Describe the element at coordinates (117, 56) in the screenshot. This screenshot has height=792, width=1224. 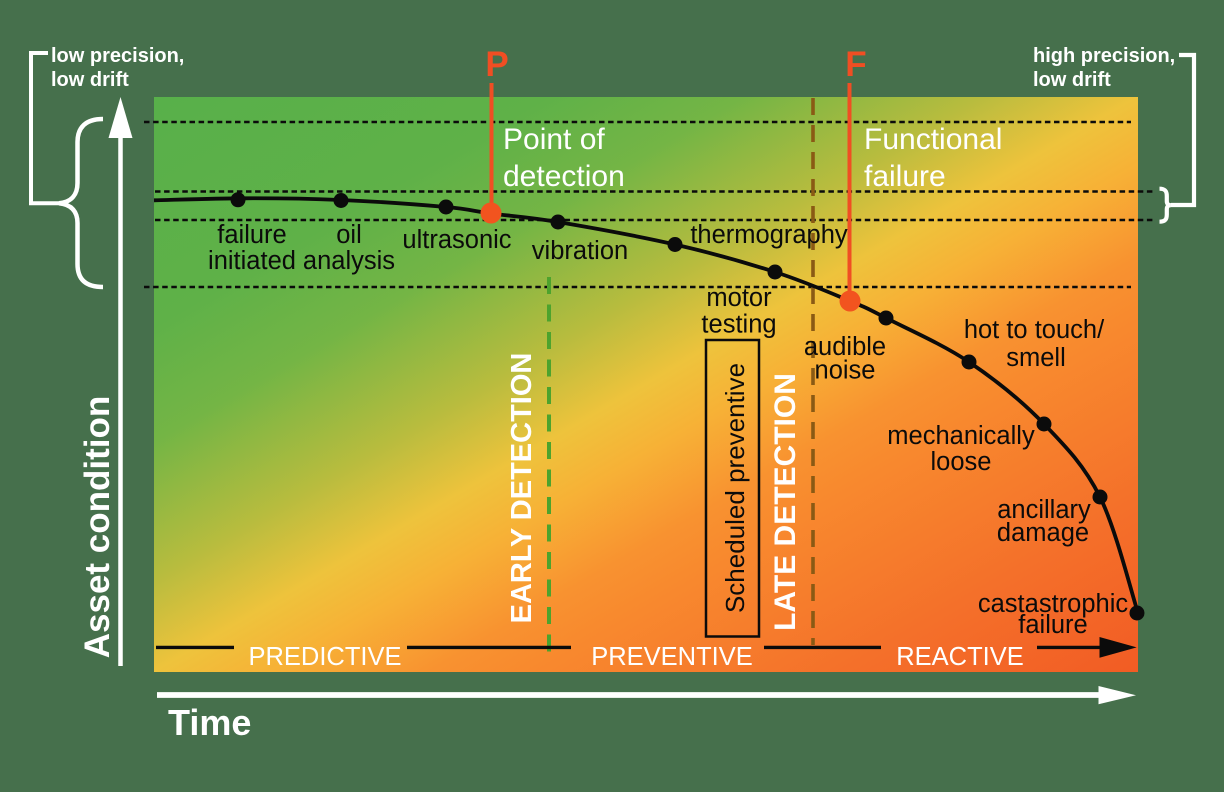
I see `svg-text: low precision,` at that location.